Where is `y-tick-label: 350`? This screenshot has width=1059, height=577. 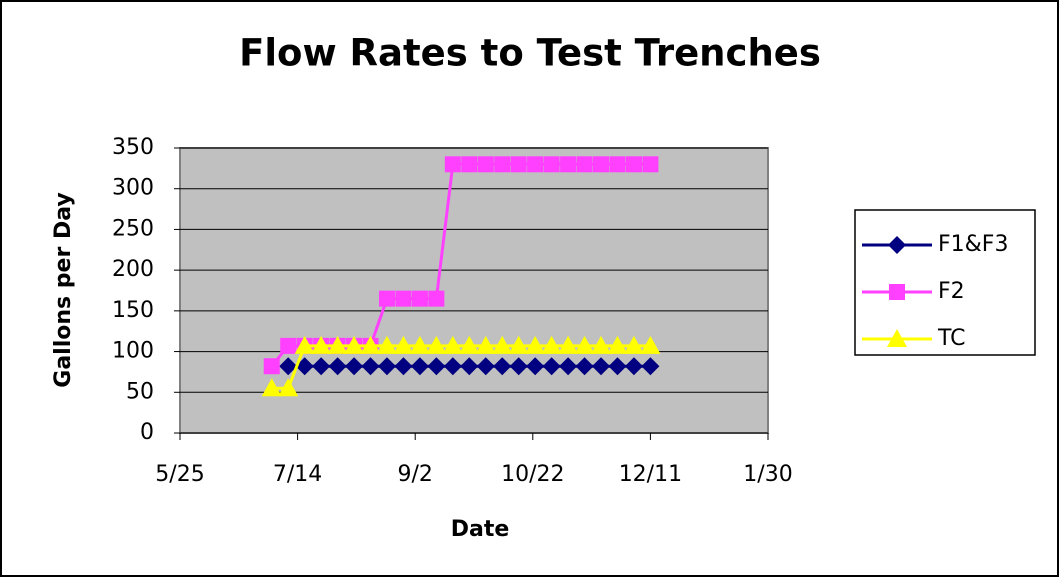
y-tick-label: 350 is located at coordinates (133, 147).